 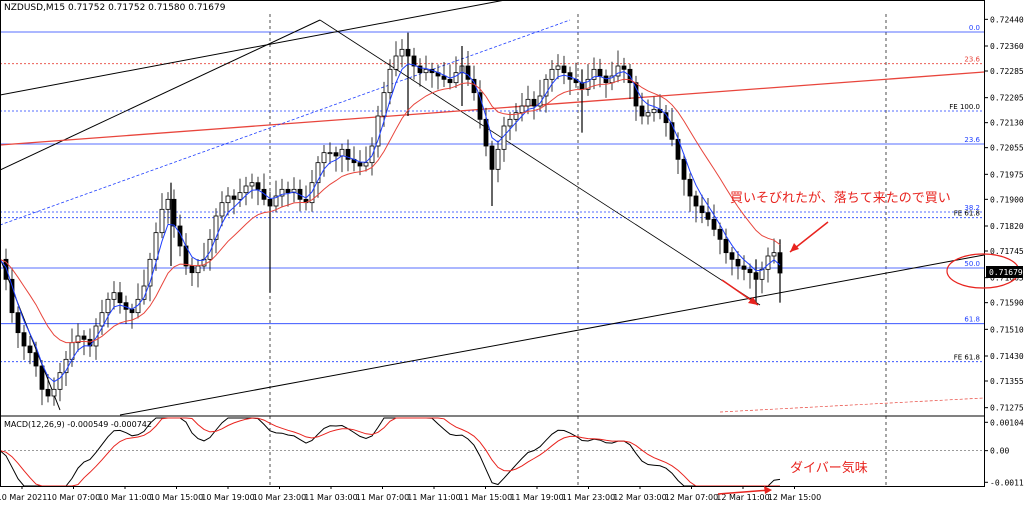 I want to click on price-tick-label: 0.72205, so click(x=1007, y=98).